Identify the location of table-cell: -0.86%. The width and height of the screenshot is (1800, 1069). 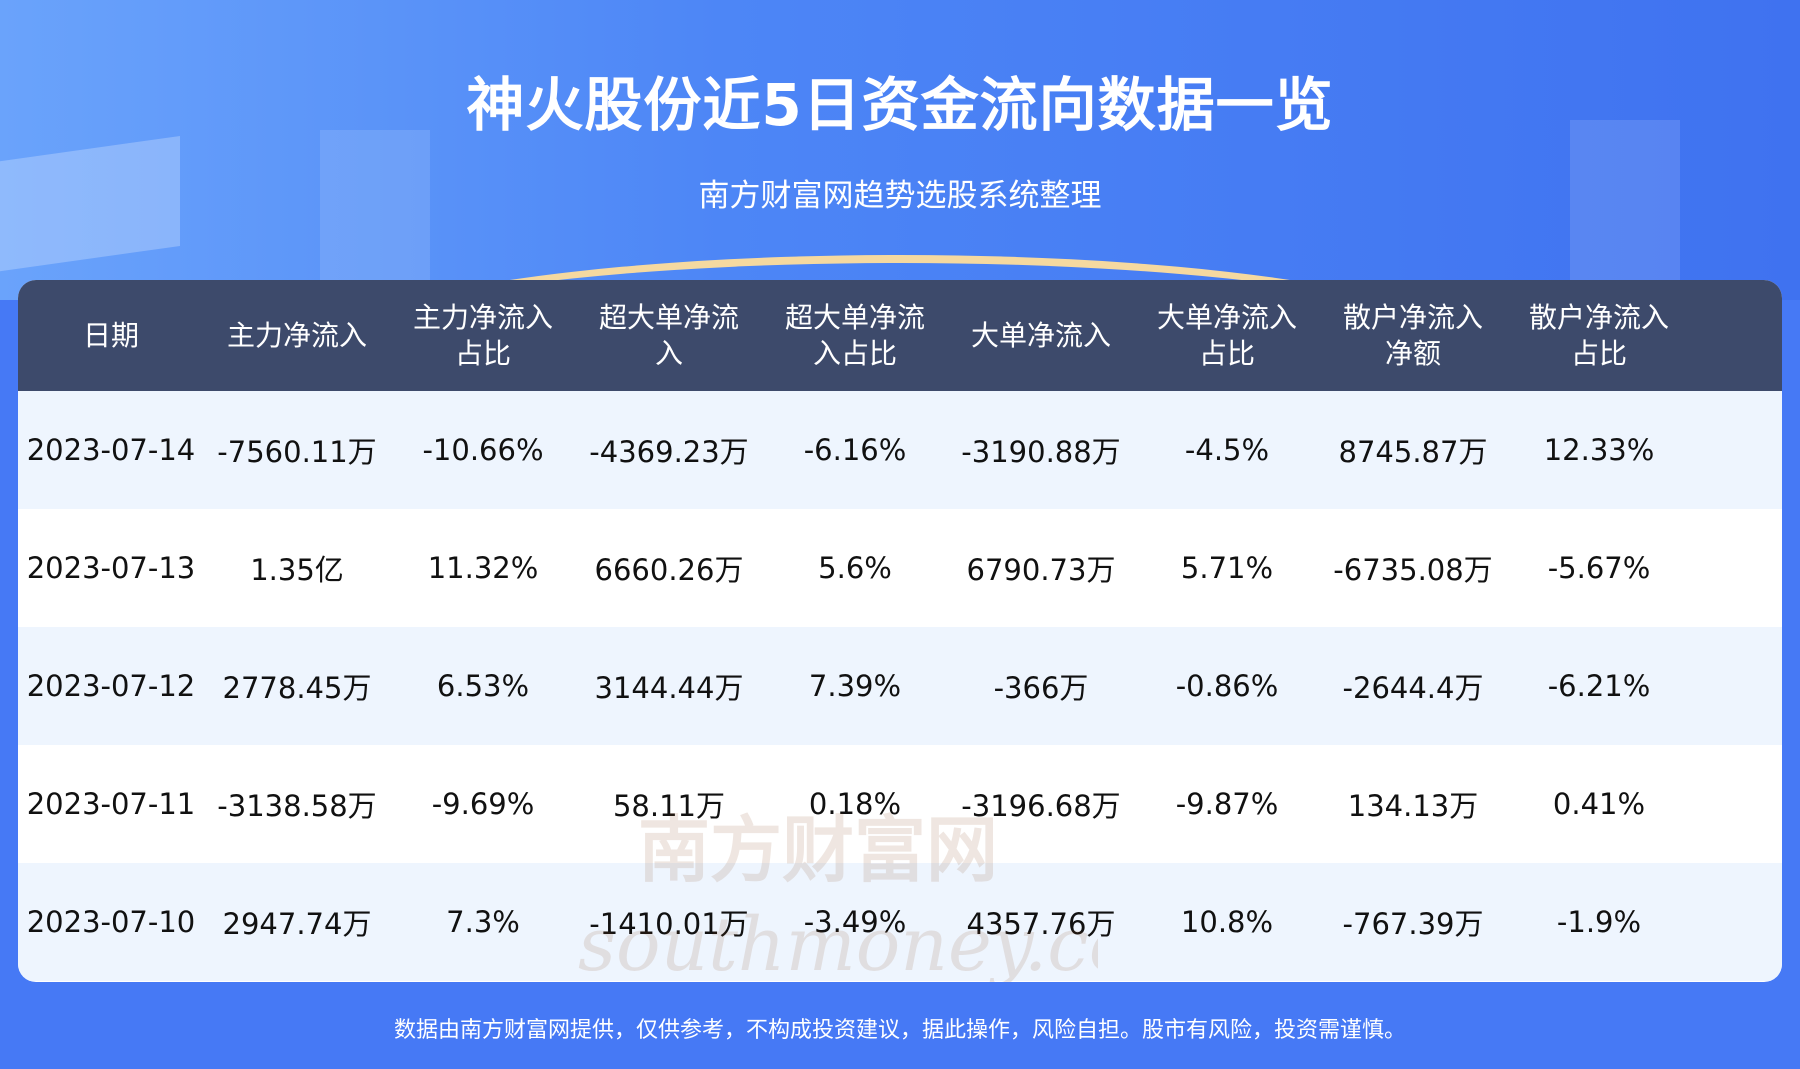
(1227, 686).